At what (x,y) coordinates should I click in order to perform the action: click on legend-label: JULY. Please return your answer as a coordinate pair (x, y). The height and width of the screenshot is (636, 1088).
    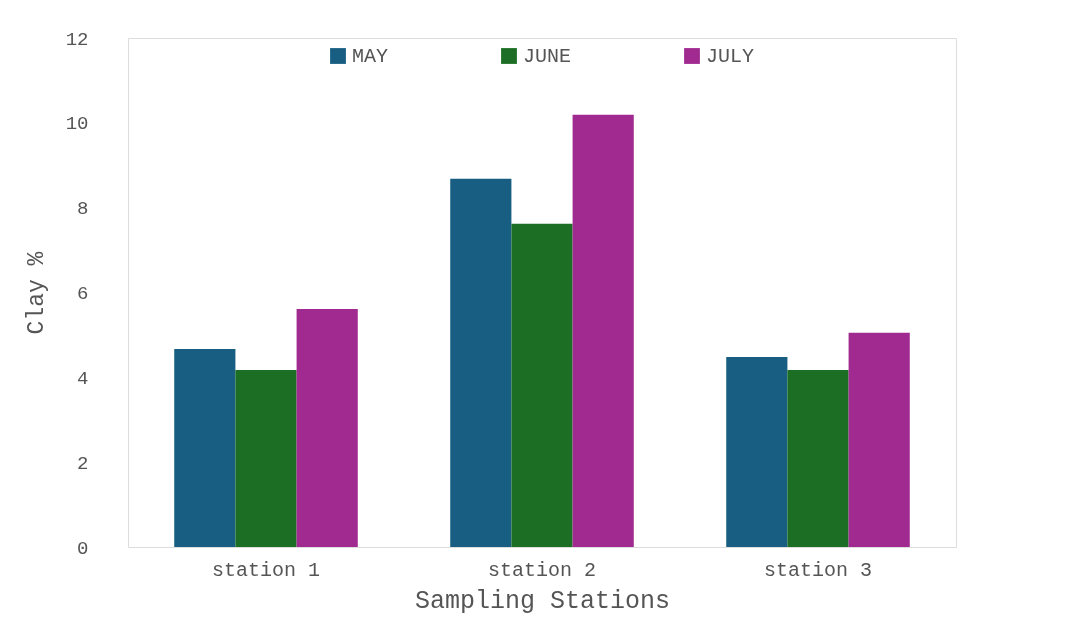
    Looking at the image, I should click on (730, 56).